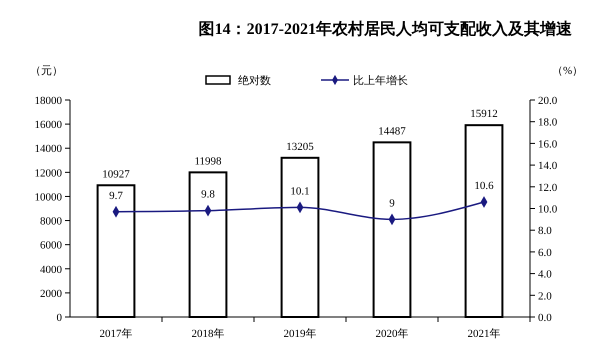 Image resolution: width=592 pixels, height=354 pixels. Describe the element at coordinates (51, 246) in the screenshot. I see `y-tick-label: 6000` at that location.